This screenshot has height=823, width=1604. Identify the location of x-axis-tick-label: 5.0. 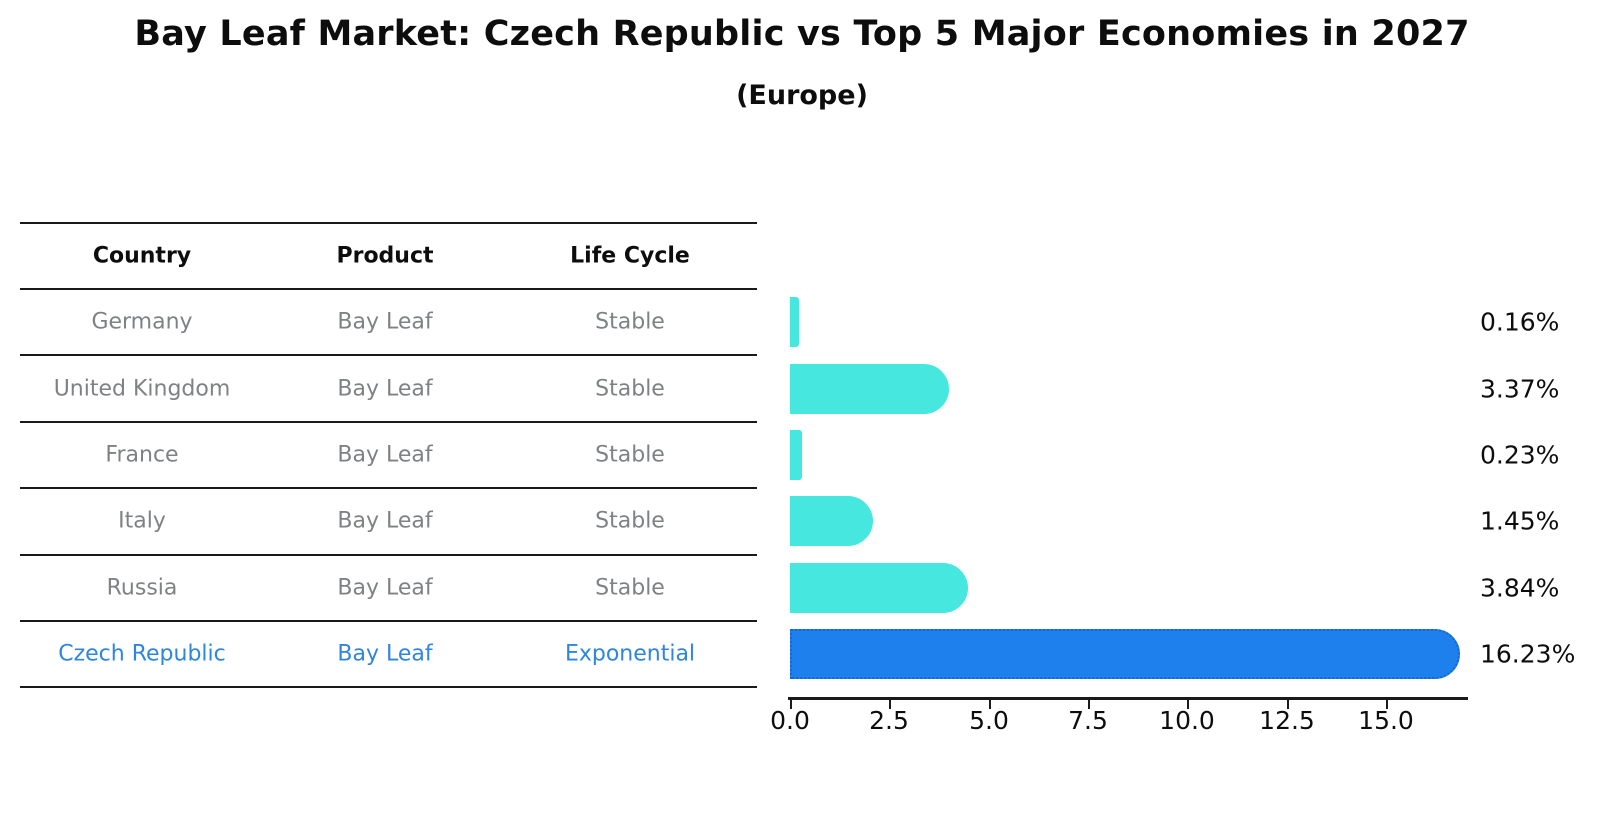
(989, 720).